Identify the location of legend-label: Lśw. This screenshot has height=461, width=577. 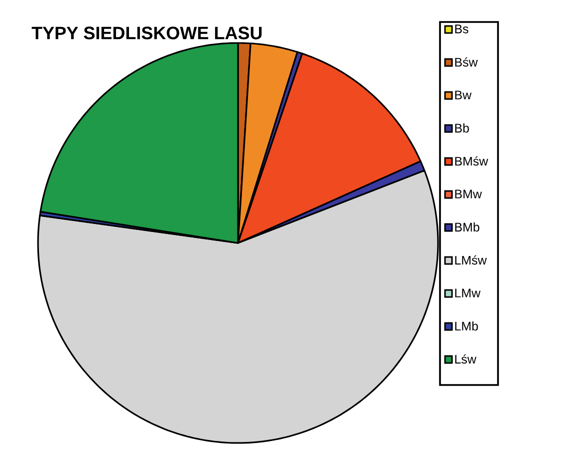
(465, 359).